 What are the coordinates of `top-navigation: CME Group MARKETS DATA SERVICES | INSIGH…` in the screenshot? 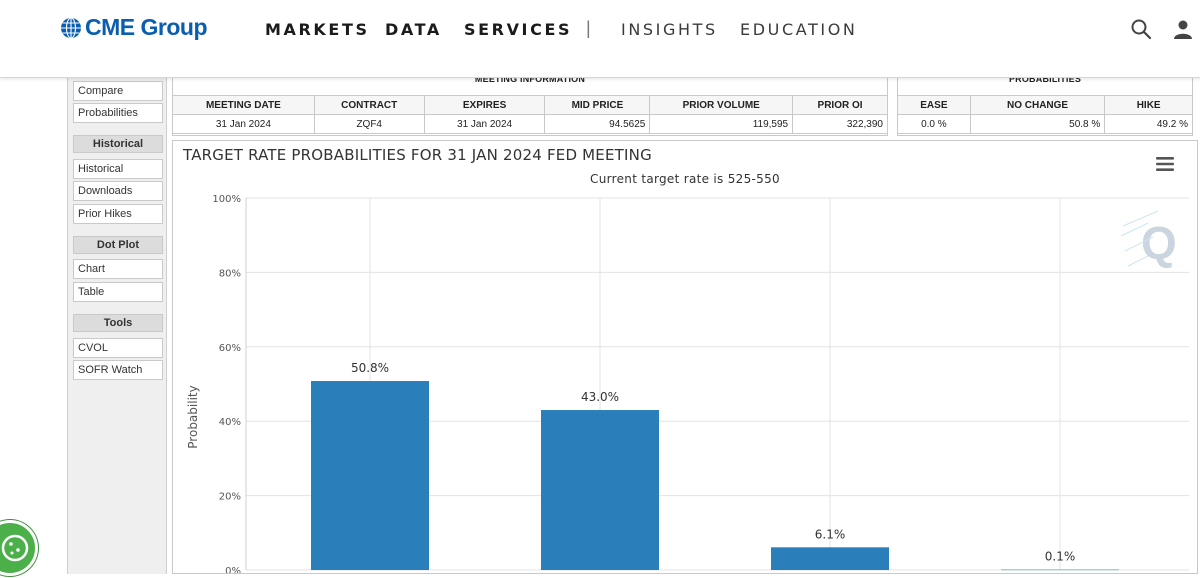 It's located at (600, 39).